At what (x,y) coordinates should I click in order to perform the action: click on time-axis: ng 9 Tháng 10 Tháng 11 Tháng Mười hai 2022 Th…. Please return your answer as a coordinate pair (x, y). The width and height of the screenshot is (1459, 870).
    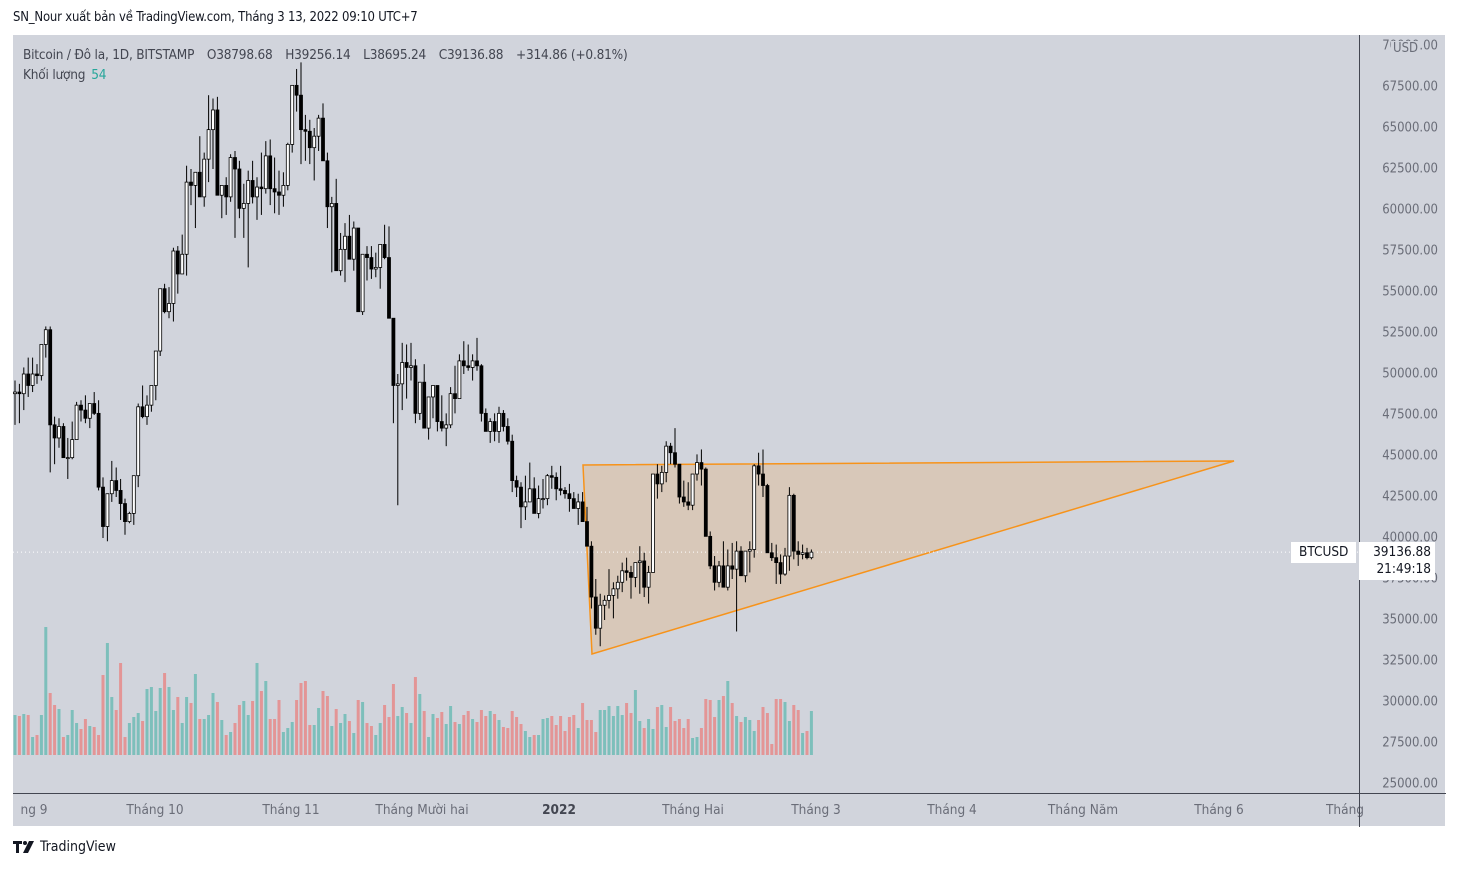
    Looking at the image, I should click on (688, 810).